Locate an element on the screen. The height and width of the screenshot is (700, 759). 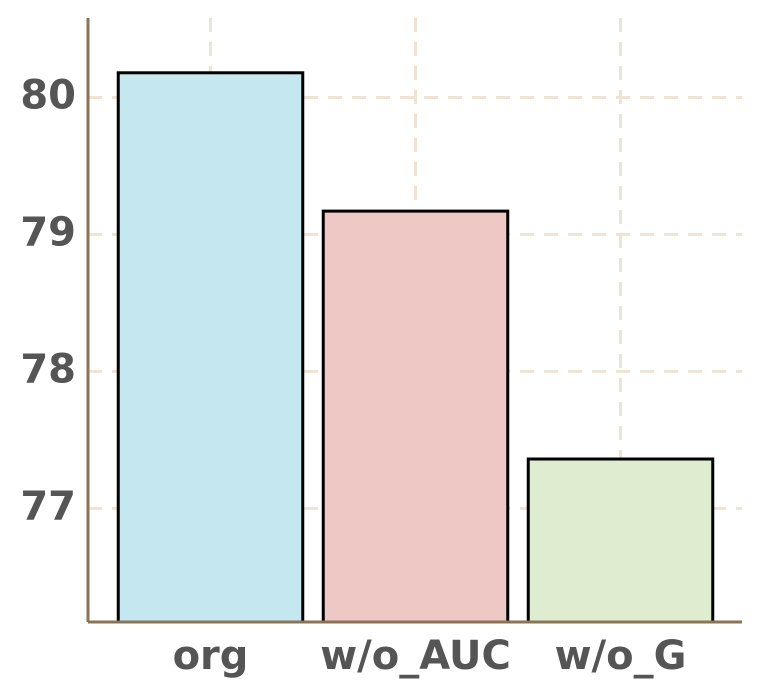
x-tick-label: org is located at coordinates (211, 656).